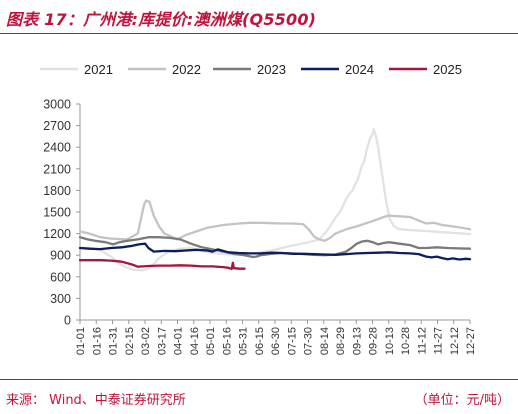 The image size is (518, 414). I want to click on y-tick-label: 1200, so click(57, 234).